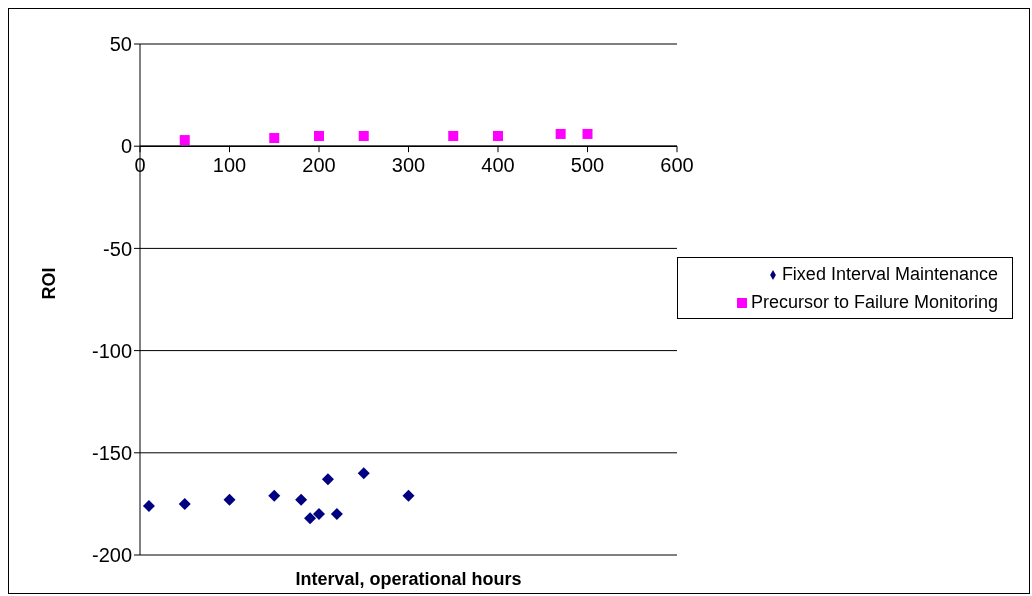 This screenshot has width=1032, height=596. I want to click on x-tick-label: 600, so click(677, 165).